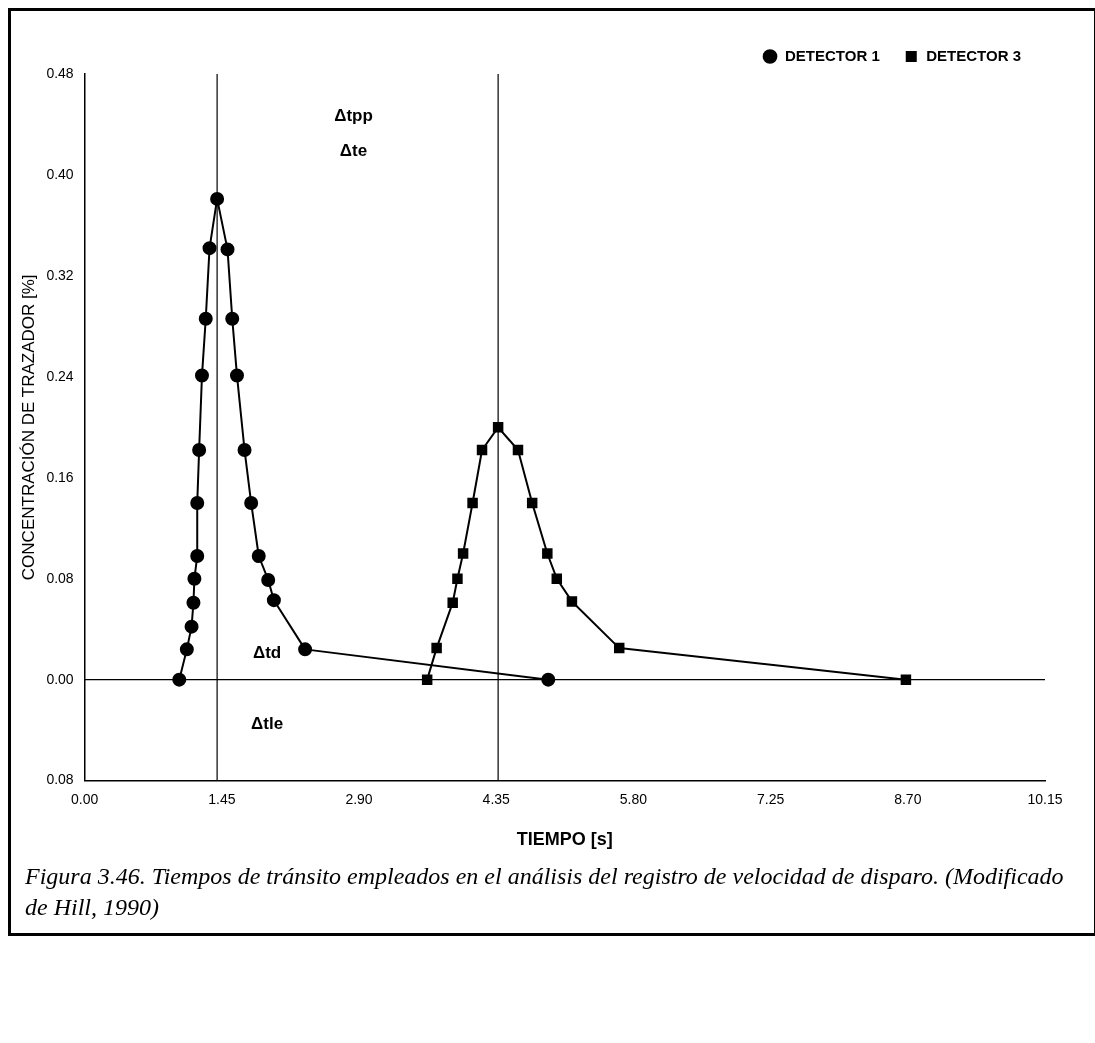  I want to click on text: Figura 3.46. Tiempos de tránsito empleados en el análisis del registro de velocidad de disparo. (Modificado de Hill, 1990), so click(544, 892).